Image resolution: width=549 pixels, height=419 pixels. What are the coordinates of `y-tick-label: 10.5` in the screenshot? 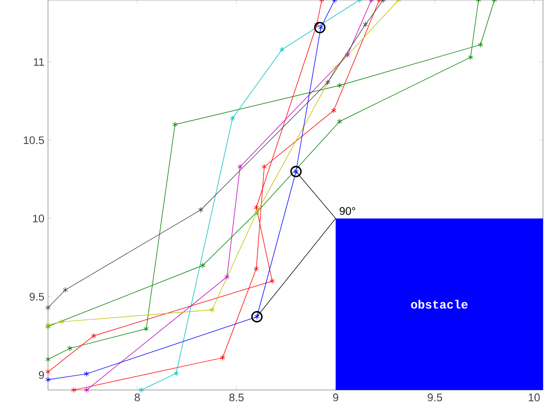 It's located at (34, 140).